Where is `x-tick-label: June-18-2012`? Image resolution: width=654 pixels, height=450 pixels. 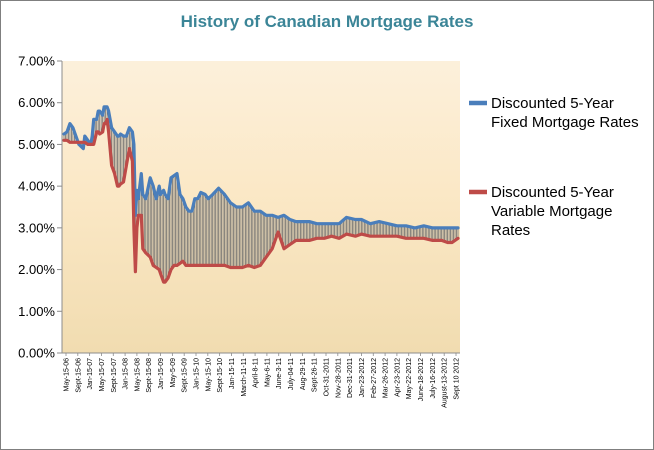 x-tick-label: June-18-2012 is located at coordinates (421, 379).